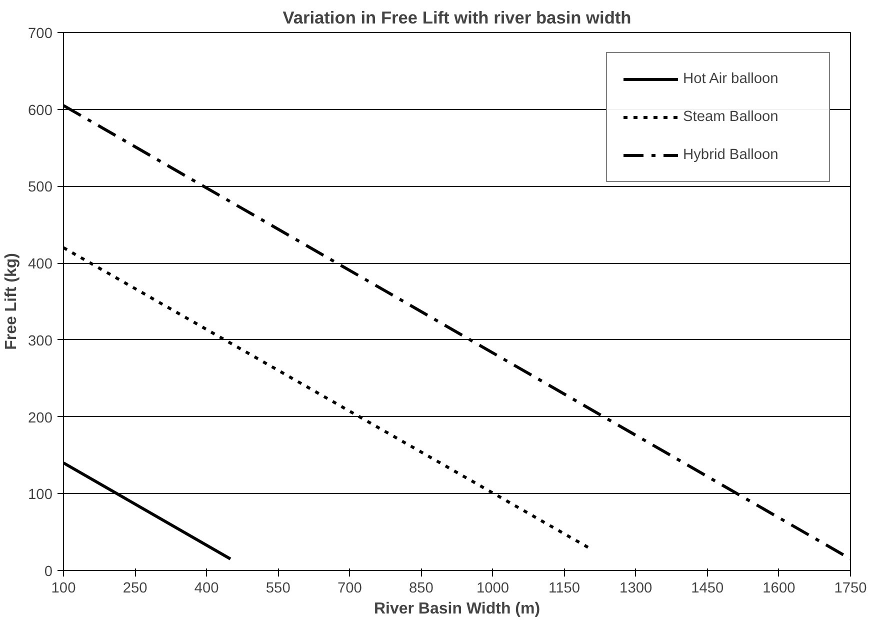 This screenshot has width=890, height=627. I want to click on legend-label: Hybrid Balloon, so click(731, 155).